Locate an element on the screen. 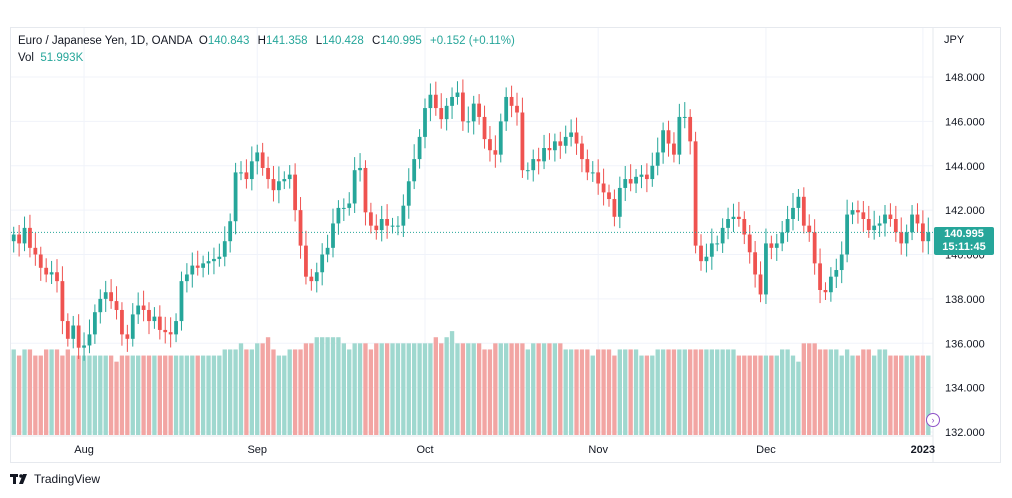 The height and width of the screenshot is (498, 1012). close-value: 140.995 is located at coordinates (401, 41).